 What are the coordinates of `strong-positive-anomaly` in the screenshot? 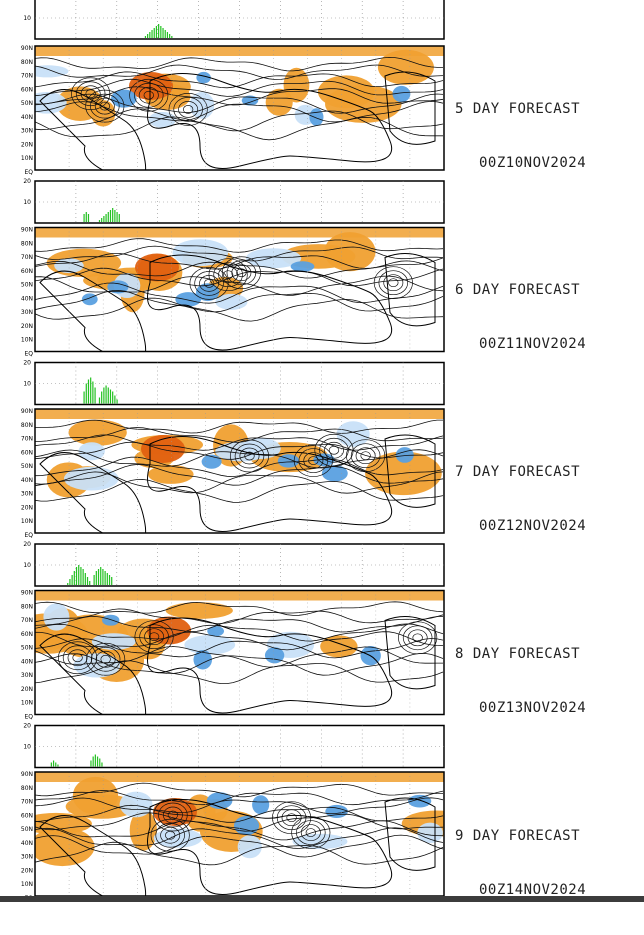 It's located at (157, 267).